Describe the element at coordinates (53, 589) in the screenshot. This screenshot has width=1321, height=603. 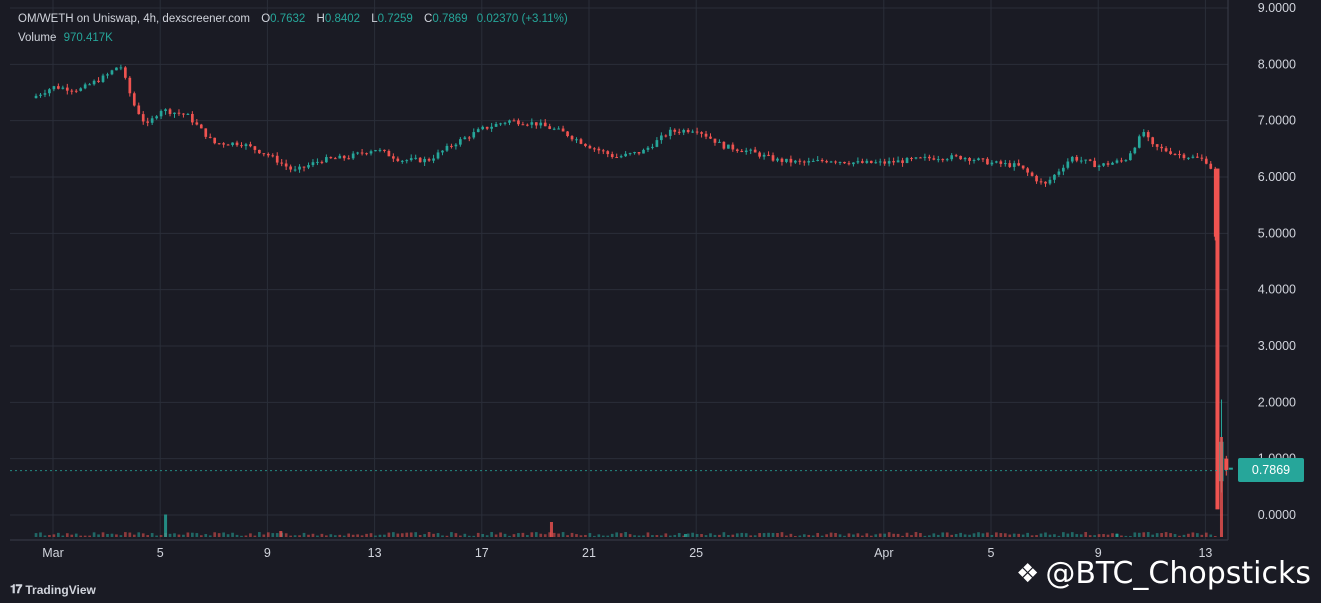
I see `tradingview-logo: 𝟏𝟕 TradingView` at that location.